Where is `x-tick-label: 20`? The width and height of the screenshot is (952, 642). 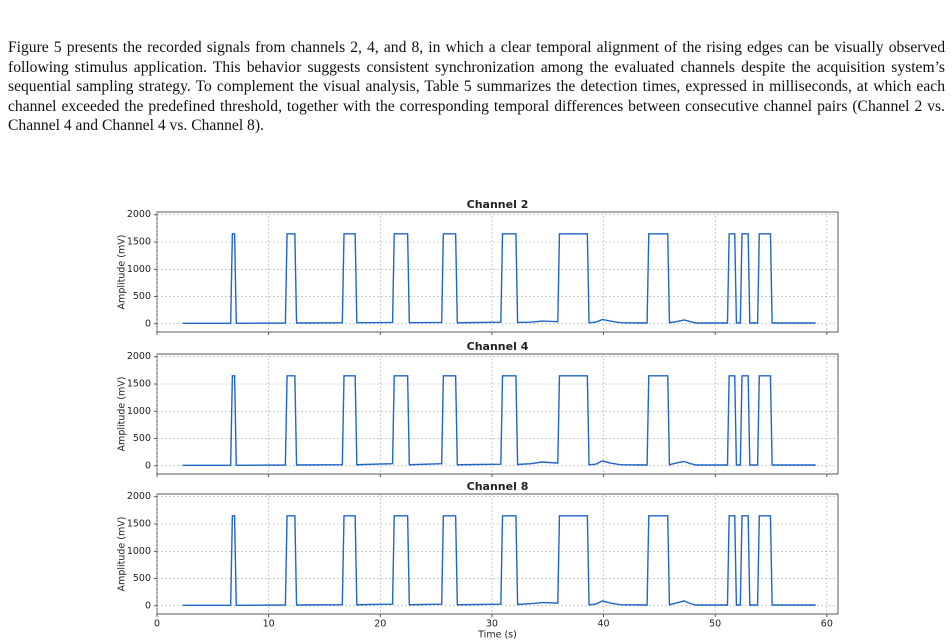
x-tick-label: 20 is located at coordinates (380, 624).